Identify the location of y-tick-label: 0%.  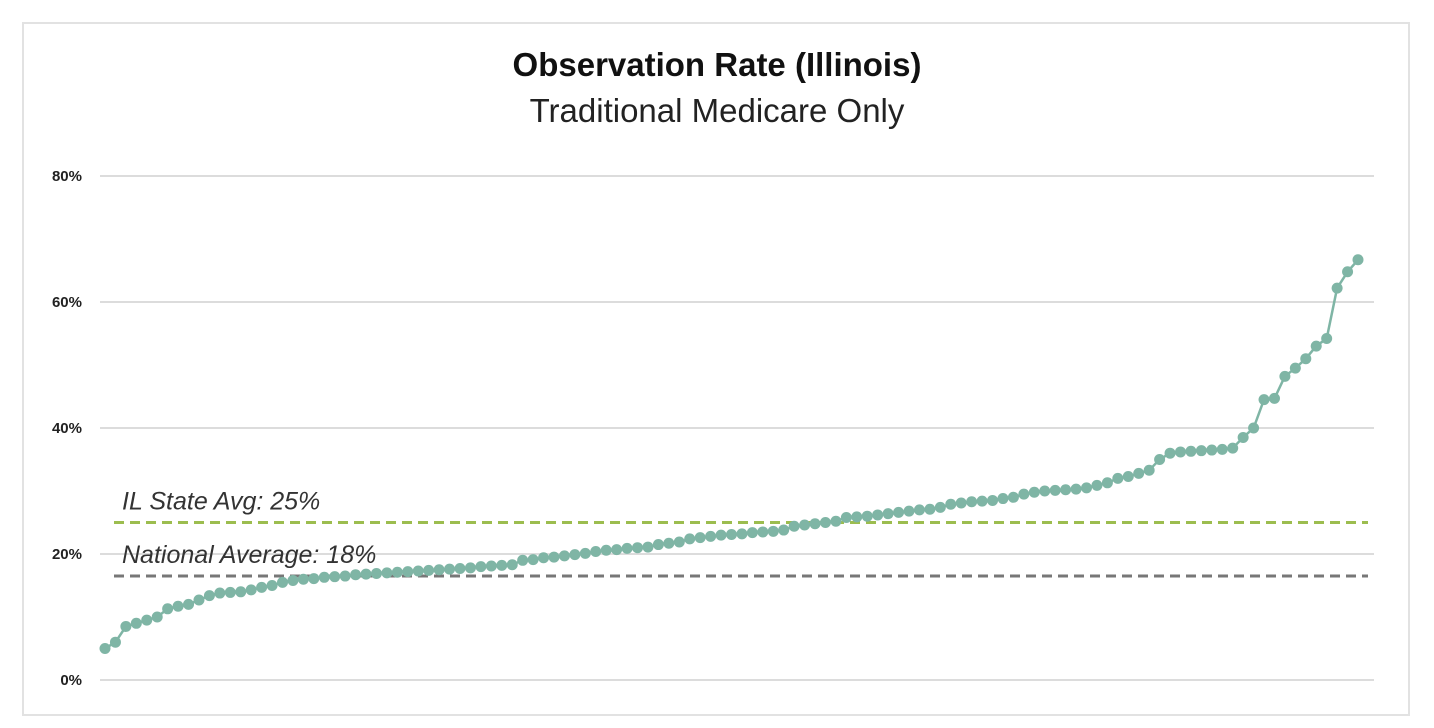
(71, 680).